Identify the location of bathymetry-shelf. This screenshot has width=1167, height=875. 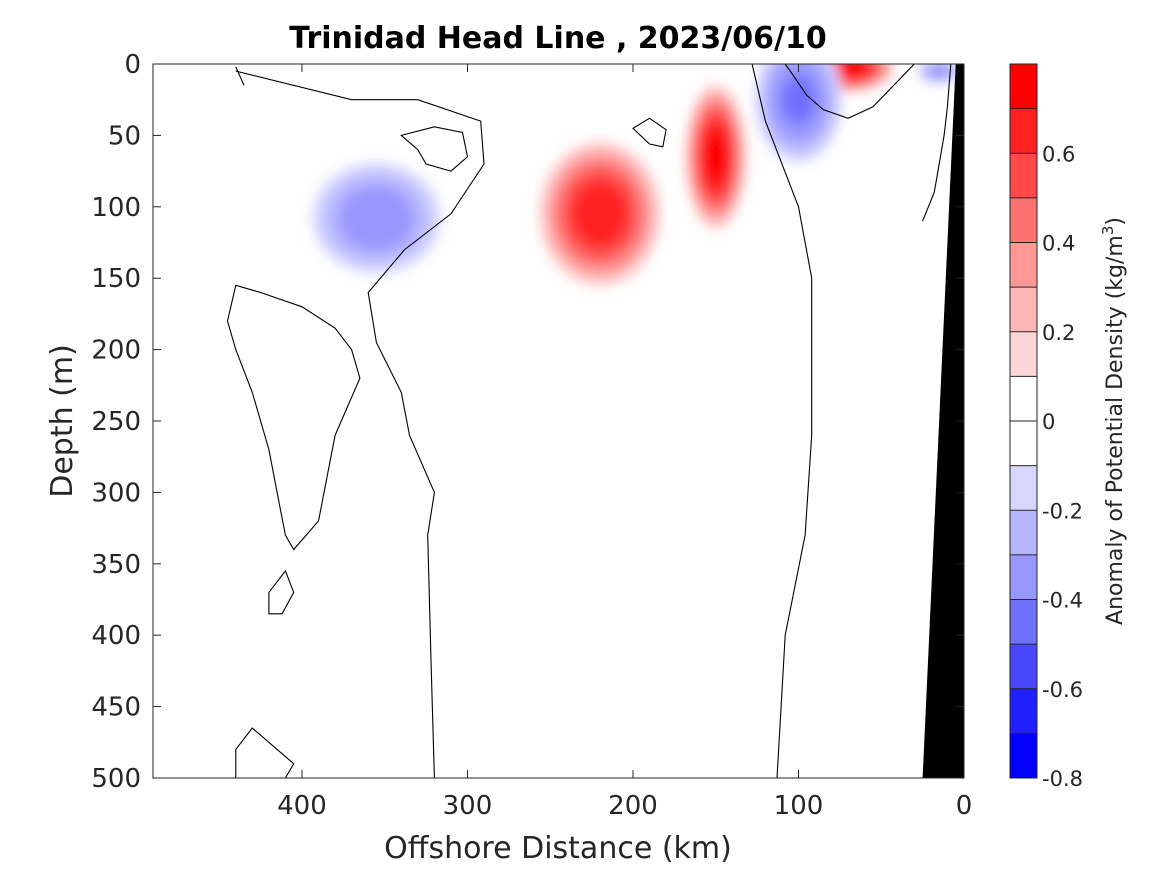
(943, 421).